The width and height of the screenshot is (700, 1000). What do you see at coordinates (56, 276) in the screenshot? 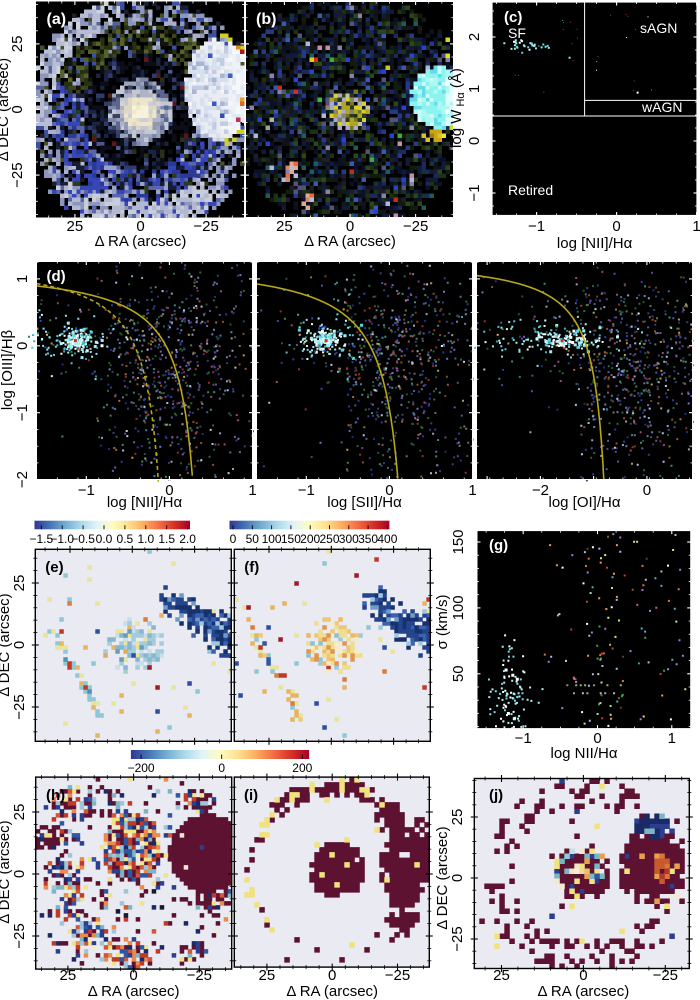
I see `svg-text: (d)` at bounding box center [56, 276].